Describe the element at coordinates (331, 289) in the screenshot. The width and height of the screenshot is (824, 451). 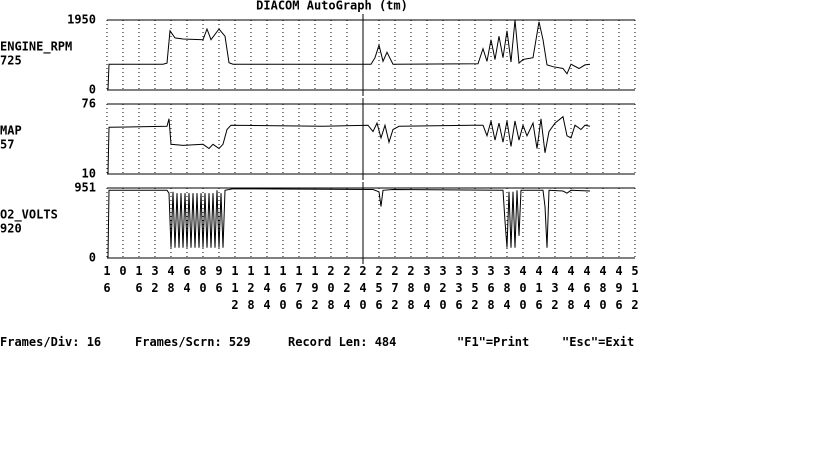
I see `x-tick-label: 208` at that location.